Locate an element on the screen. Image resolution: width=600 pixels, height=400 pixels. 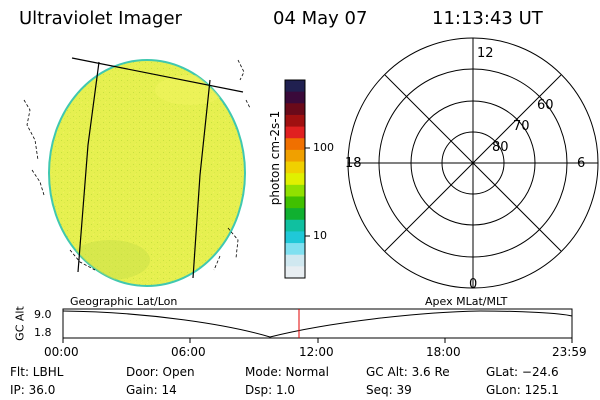
latitude-line is located at coordinates (157, 75).